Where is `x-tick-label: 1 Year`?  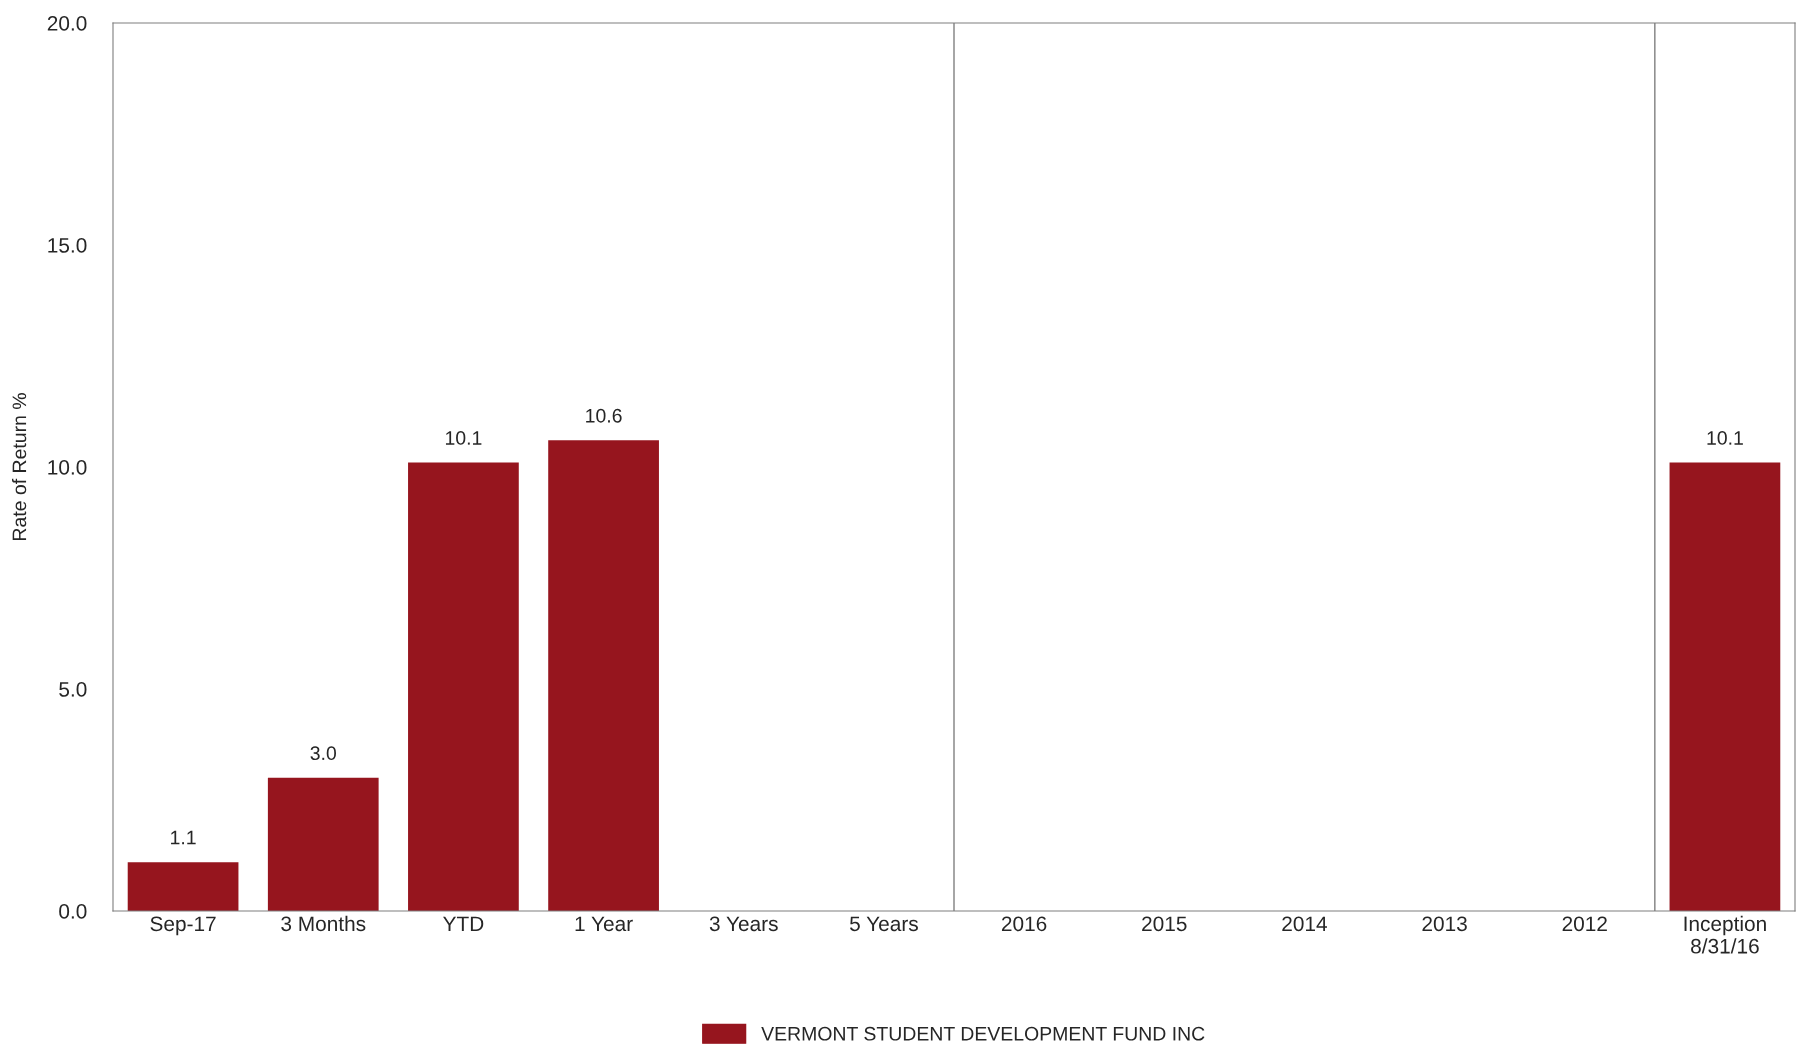
x-tick-label: 1 Year is located at coordinates (604, 924).